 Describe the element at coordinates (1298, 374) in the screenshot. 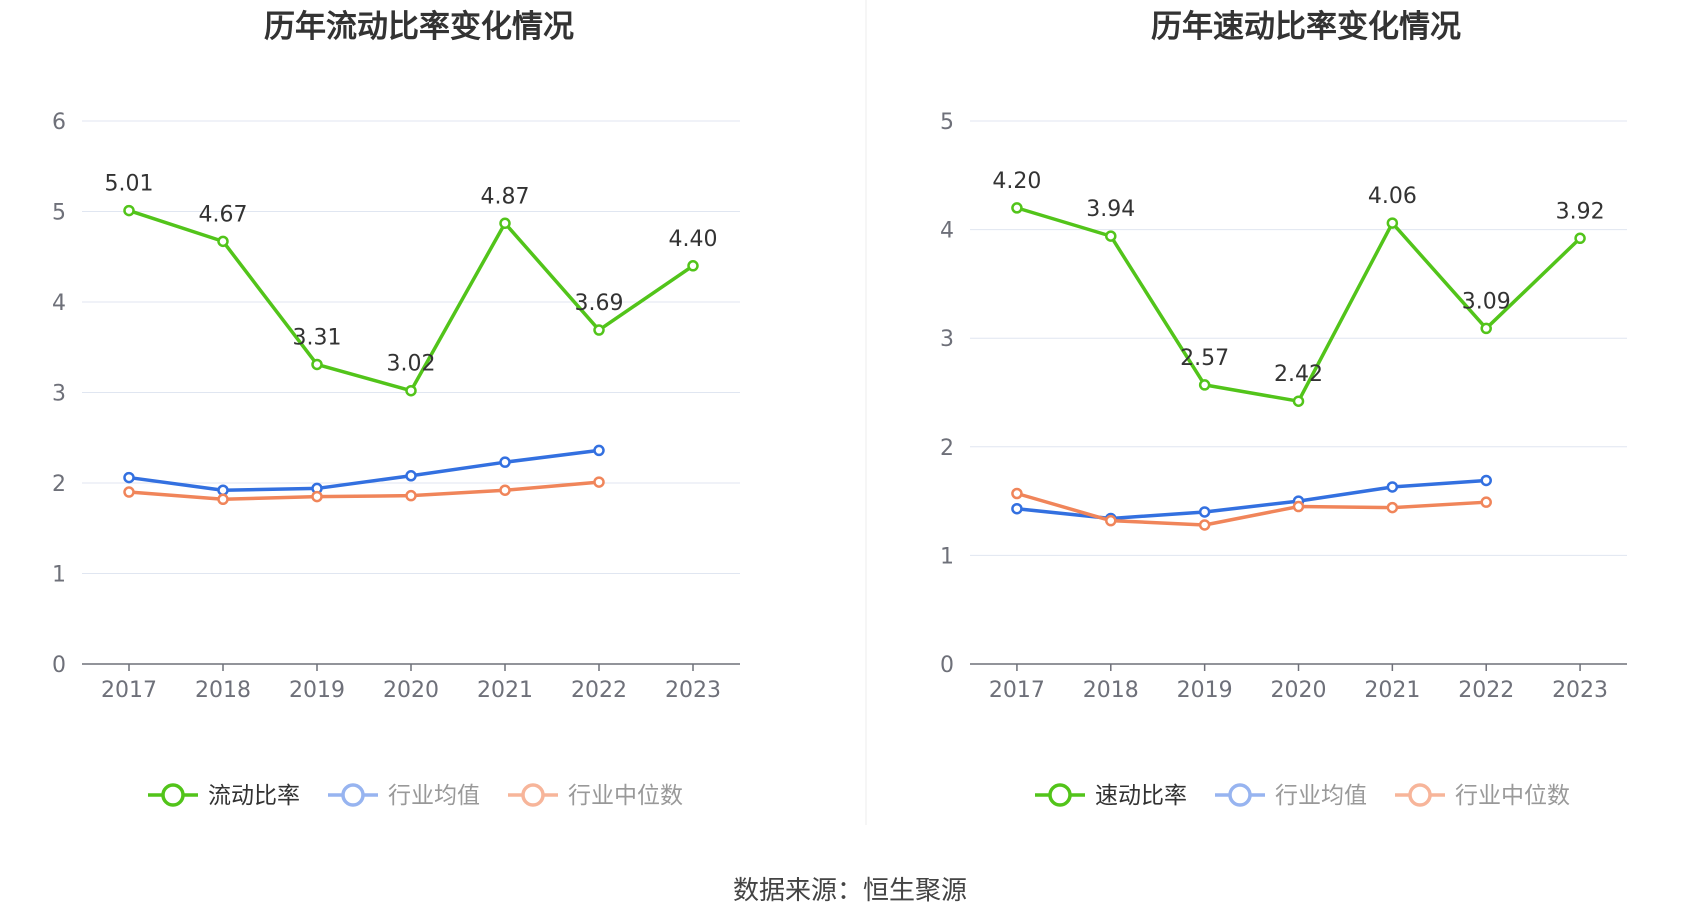

I see `data-label: 2.42` at that location.